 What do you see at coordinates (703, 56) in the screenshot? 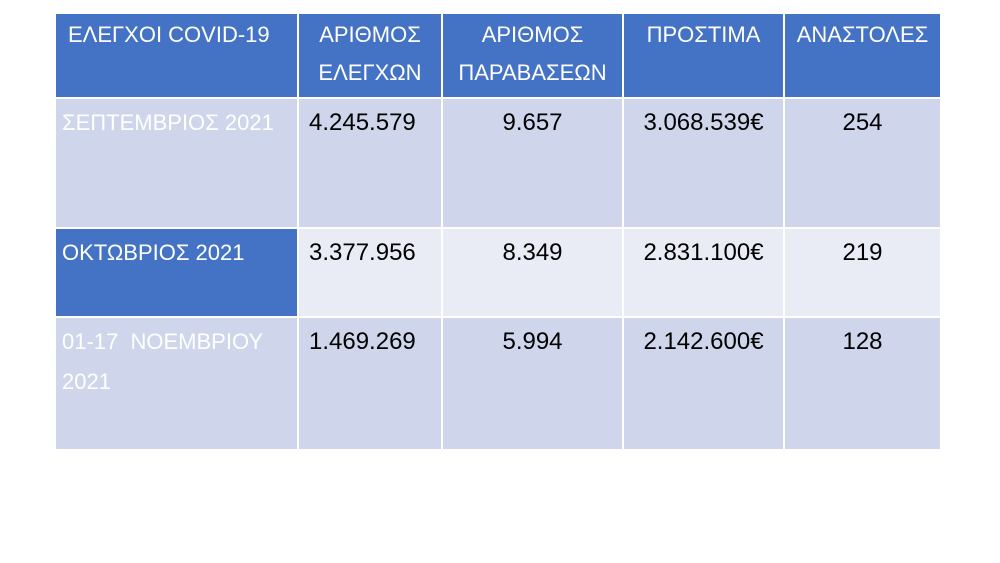
I see `header-cell: ΠΡΟΣΤΙΜΑ` at bounding box center [703, 56].